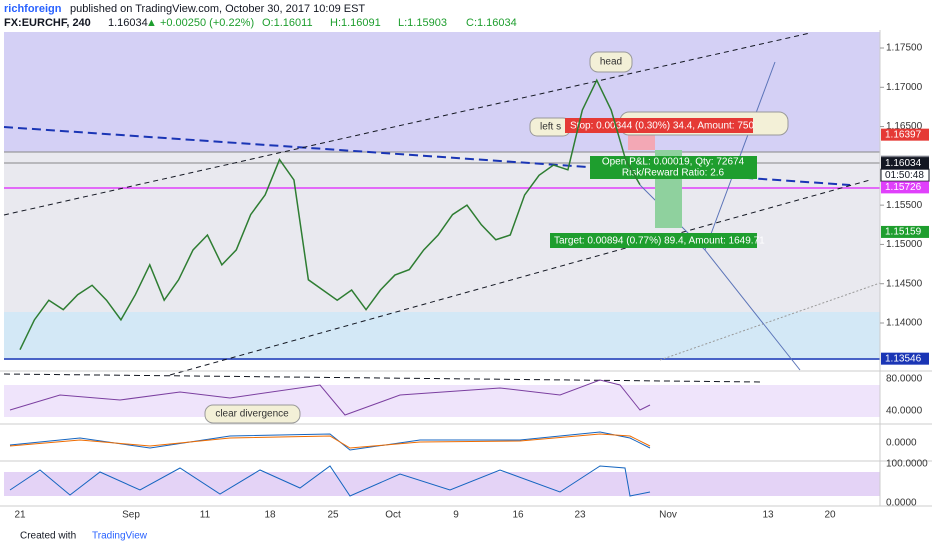 This screenshot has width=932, height=555. Describe the element at coordinates (904, 87) in the screenshot. I see `price-tick-label: 1.17000` at that location.